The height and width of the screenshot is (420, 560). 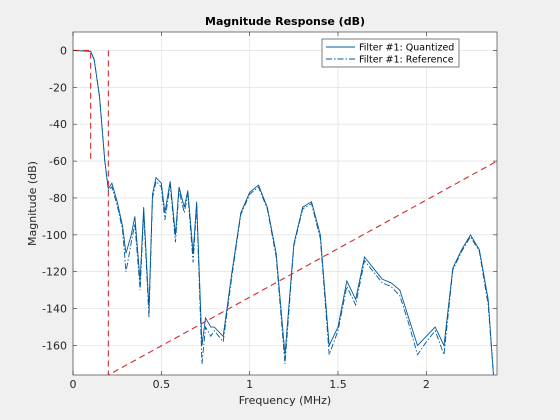 What do you see at coordinates (285, 21) in the screenshot?
I see `chart-title: Magnitude Response (dB)` at bounding box center [285, 21].